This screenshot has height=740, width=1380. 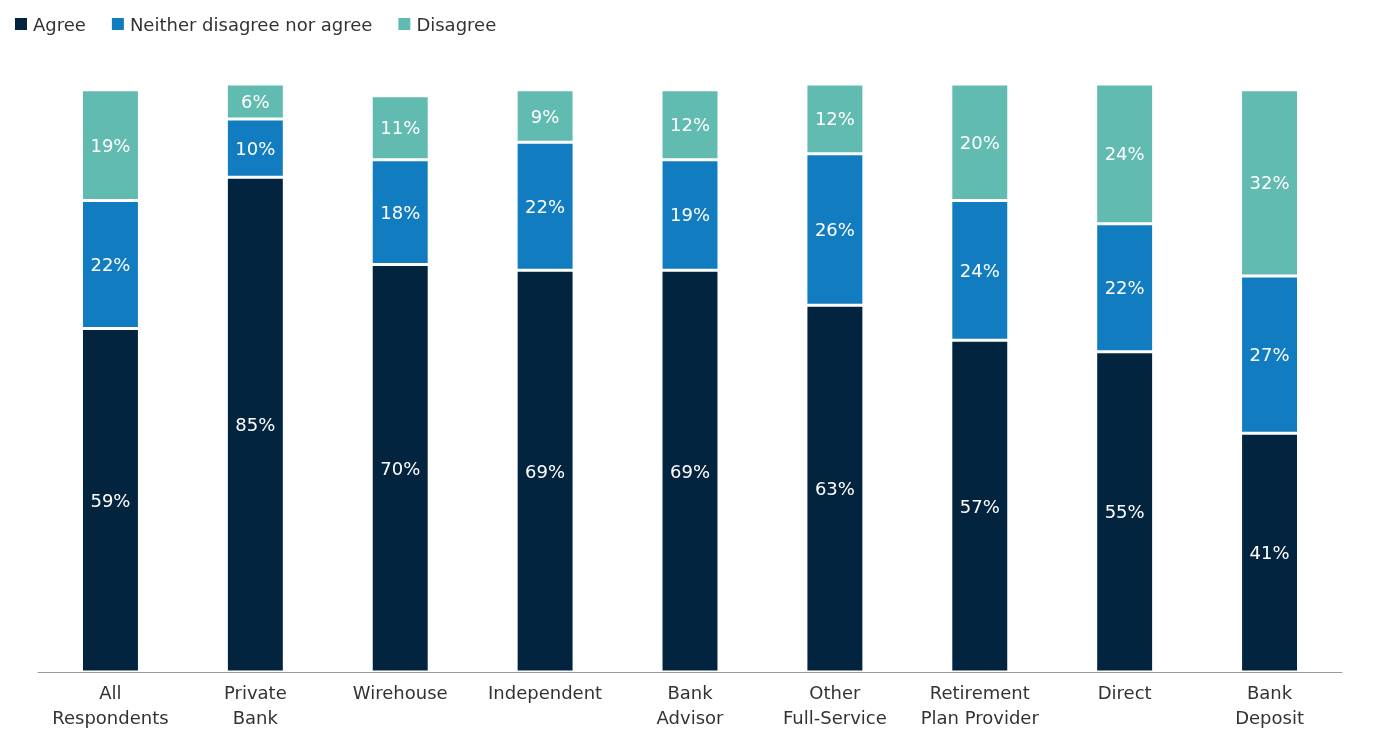 What do you see at coordinates (400, 468) in the screenshot?
I see `data-label: 70%` at bounding box center [400, 468].